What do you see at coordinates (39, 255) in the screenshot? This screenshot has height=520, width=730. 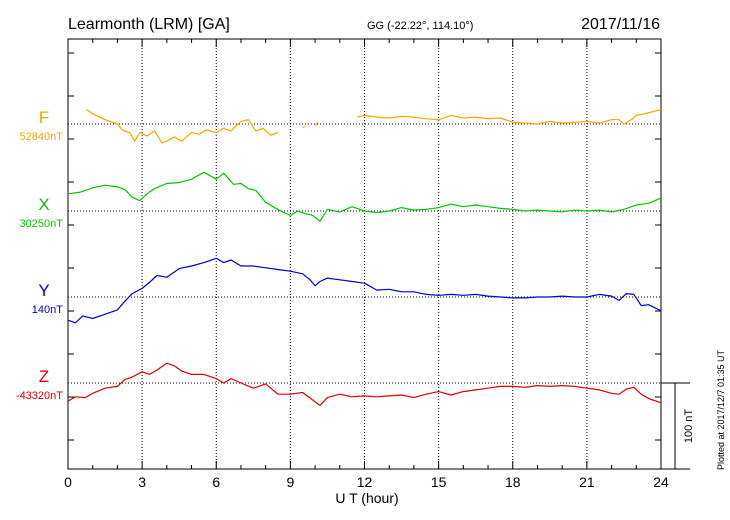 I see `series-labels: F 52840nT X 30250nT Y 140nT Z -43320nT` at bounding box center [39, 255].